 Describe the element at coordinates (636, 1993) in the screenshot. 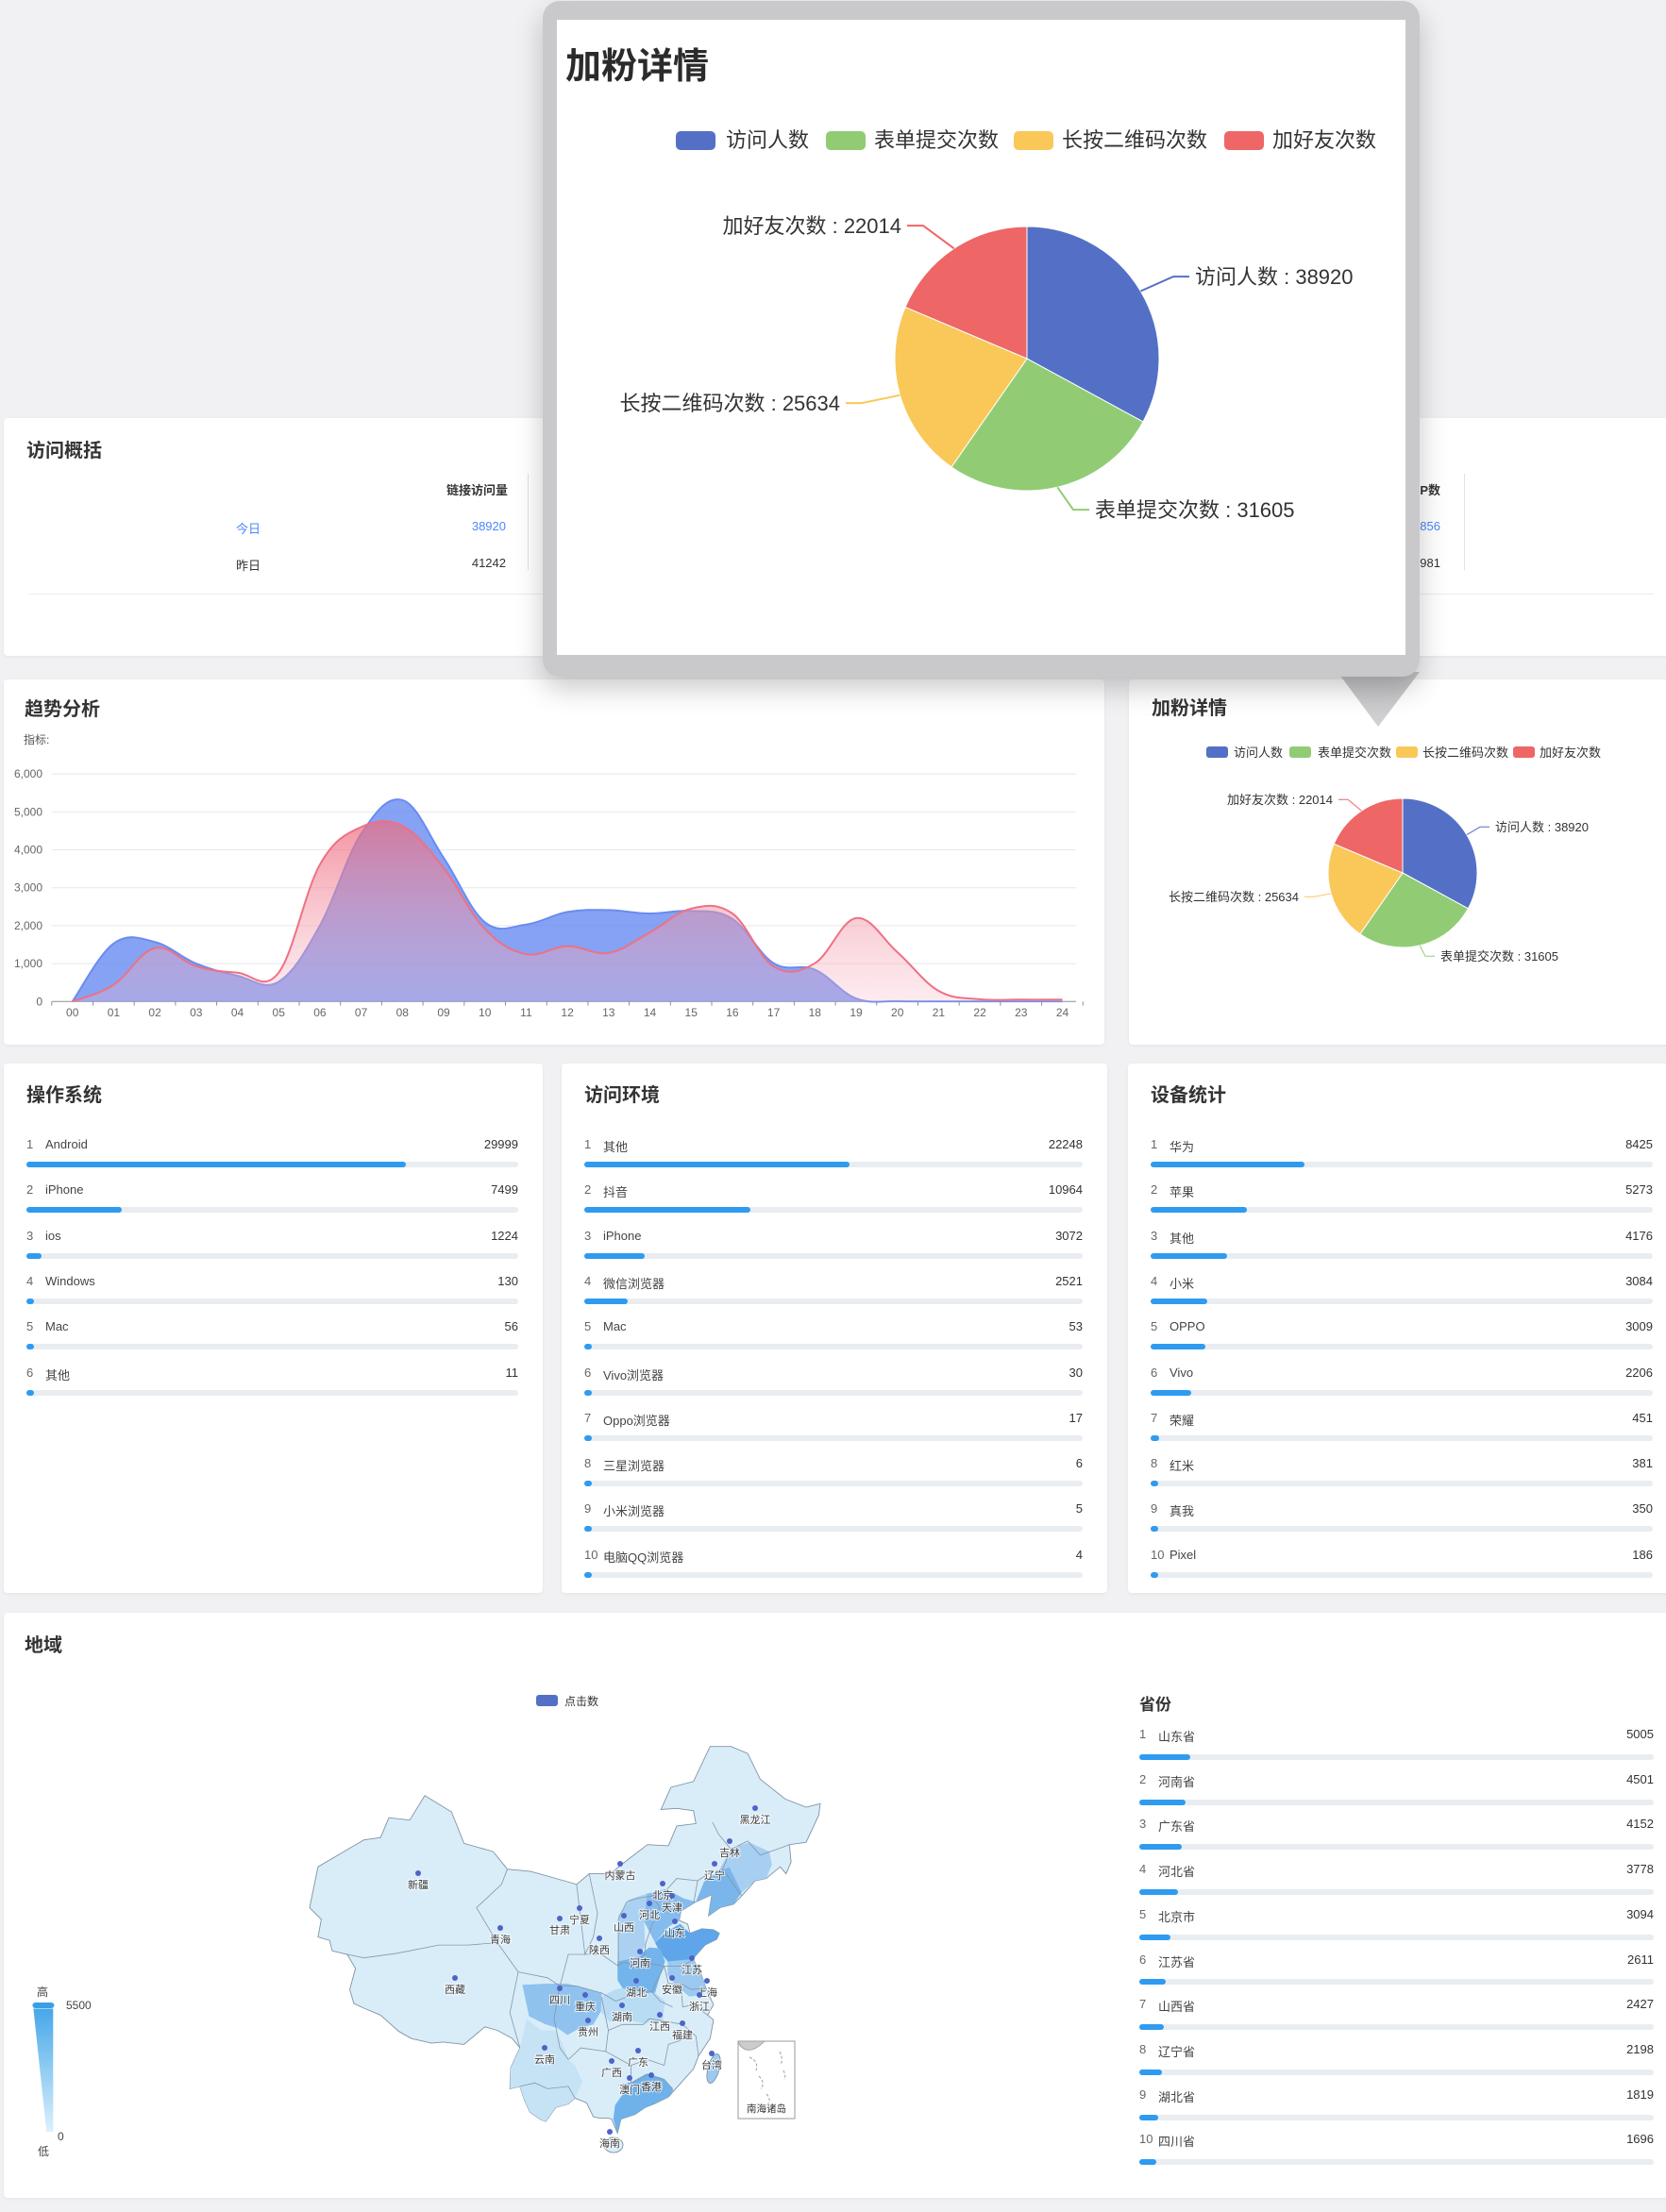

I see `svg-text: 湖北` at that location.